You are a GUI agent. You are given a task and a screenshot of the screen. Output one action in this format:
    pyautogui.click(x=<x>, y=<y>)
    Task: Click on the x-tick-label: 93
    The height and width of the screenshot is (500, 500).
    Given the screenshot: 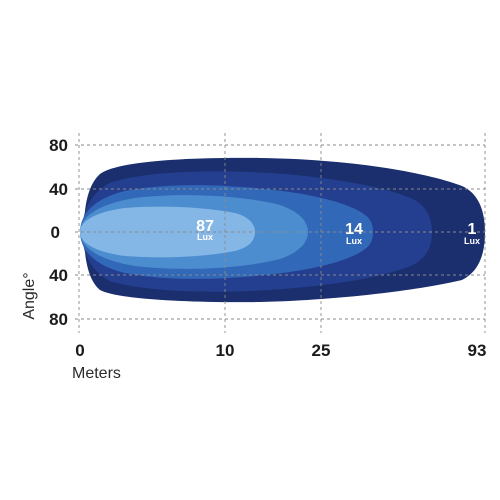 What is the action you would take?
    pyautogui.click(x=477, y=350)
    